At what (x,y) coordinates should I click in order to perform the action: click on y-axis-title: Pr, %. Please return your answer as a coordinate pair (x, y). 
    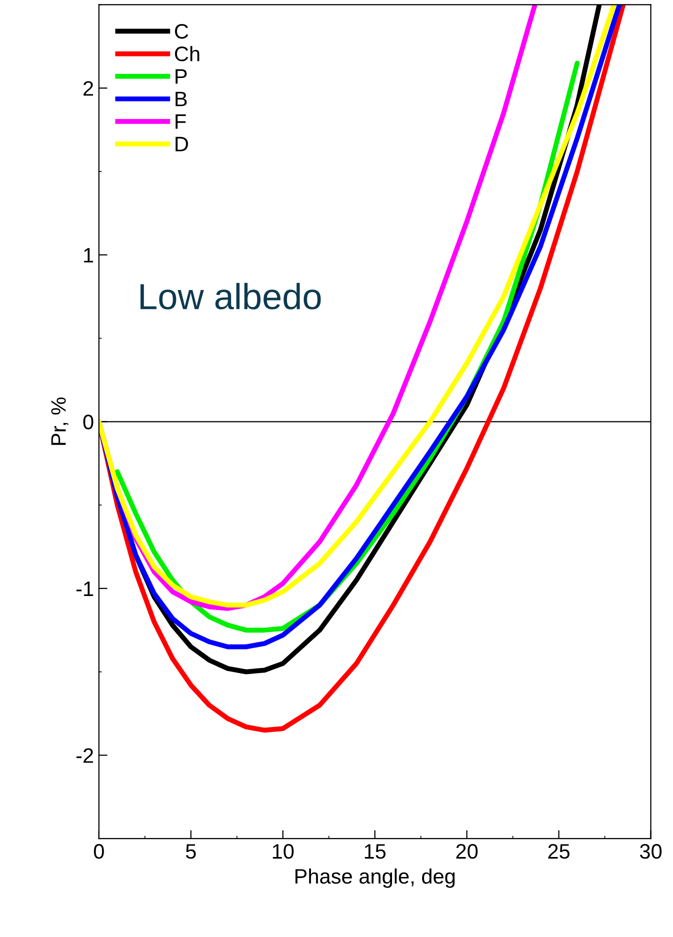
    Looking at the image, I should click on (59, 421).